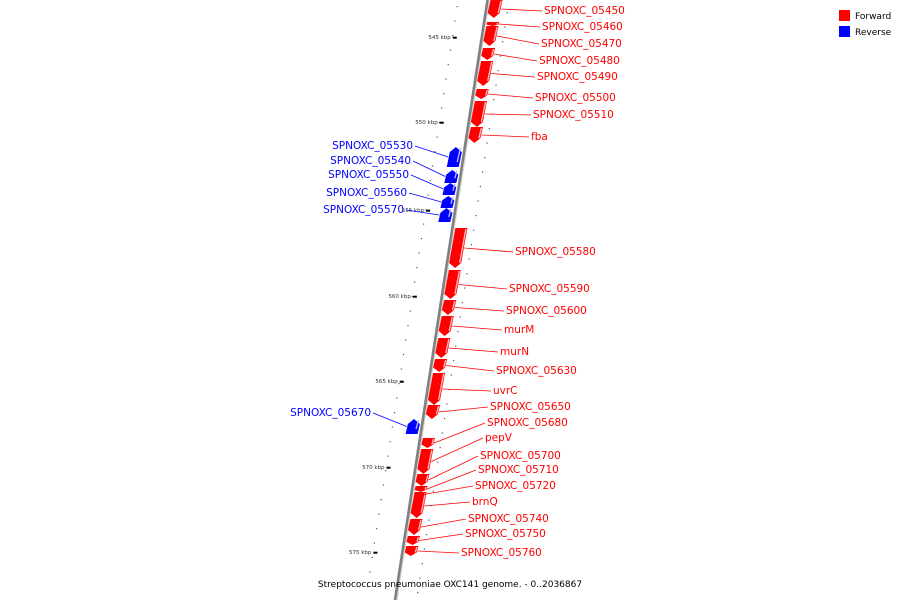  Describe the element at coordinates (505, 368) in the screenshot. I see `gene-feature: SPNOXC_05630` at that location.